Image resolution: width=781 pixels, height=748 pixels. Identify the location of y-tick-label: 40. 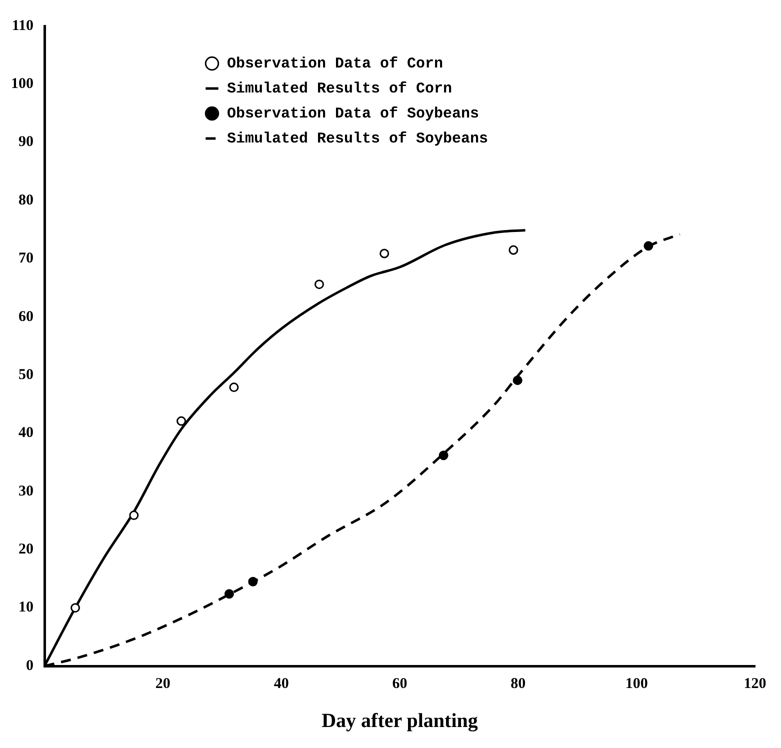
(26, 433).